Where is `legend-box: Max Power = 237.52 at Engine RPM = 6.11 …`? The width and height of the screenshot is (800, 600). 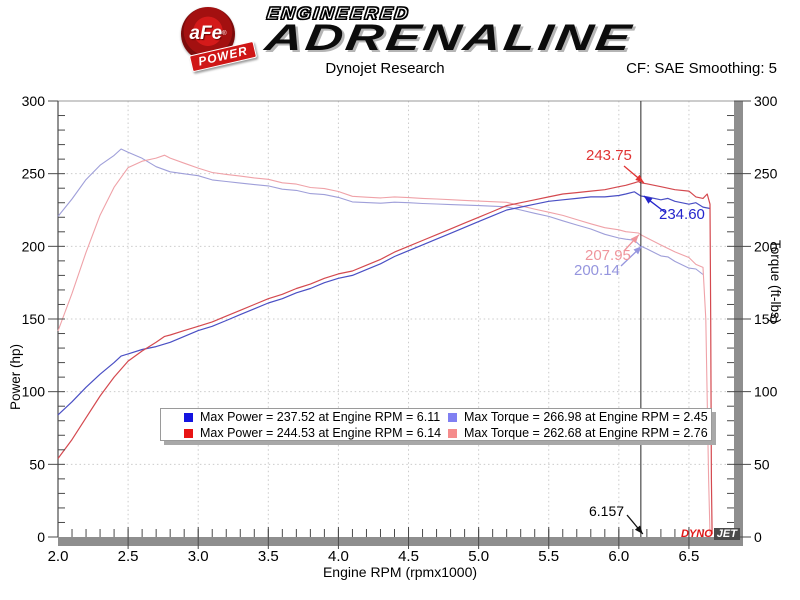 legend-box: Max Power = 237.52 at Engine RPM = 6.11 … is located at coordinates (436, 424).